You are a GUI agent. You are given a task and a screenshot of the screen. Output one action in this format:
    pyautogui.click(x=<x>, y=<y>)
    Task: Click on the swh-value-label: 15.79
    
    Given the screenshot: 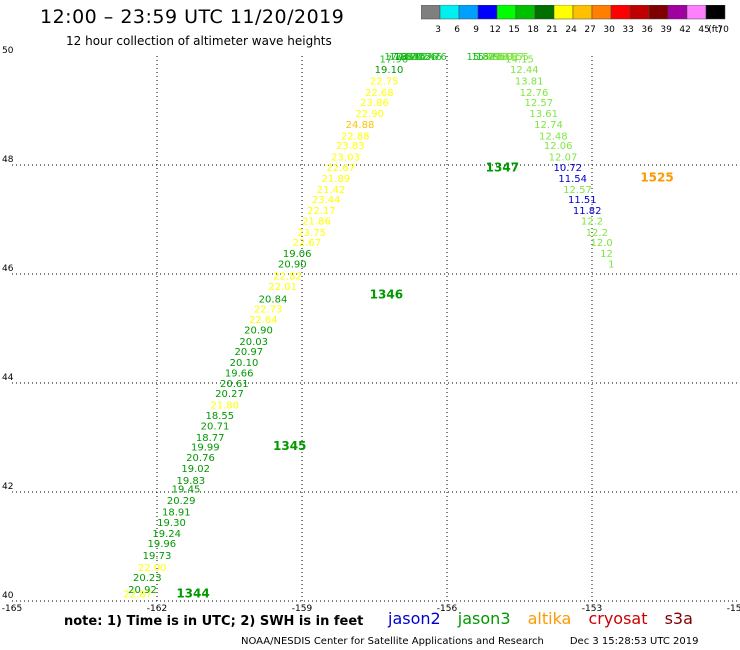 What is the action you would take?
    pyautogui.click(x=485, y=57)
    